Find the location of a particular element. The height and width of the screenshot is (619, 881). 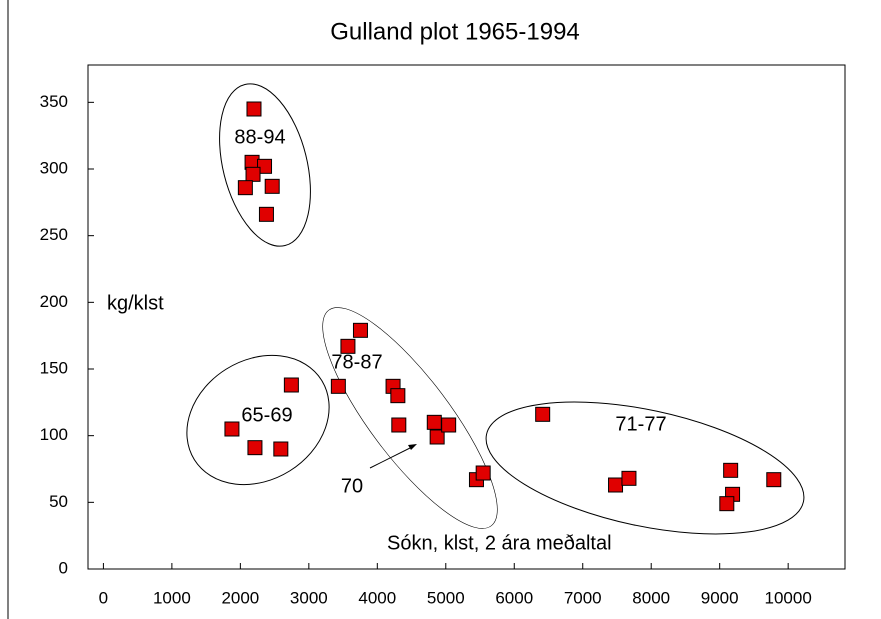

y-tick-label: 350 is located at coordinates (54, 101).